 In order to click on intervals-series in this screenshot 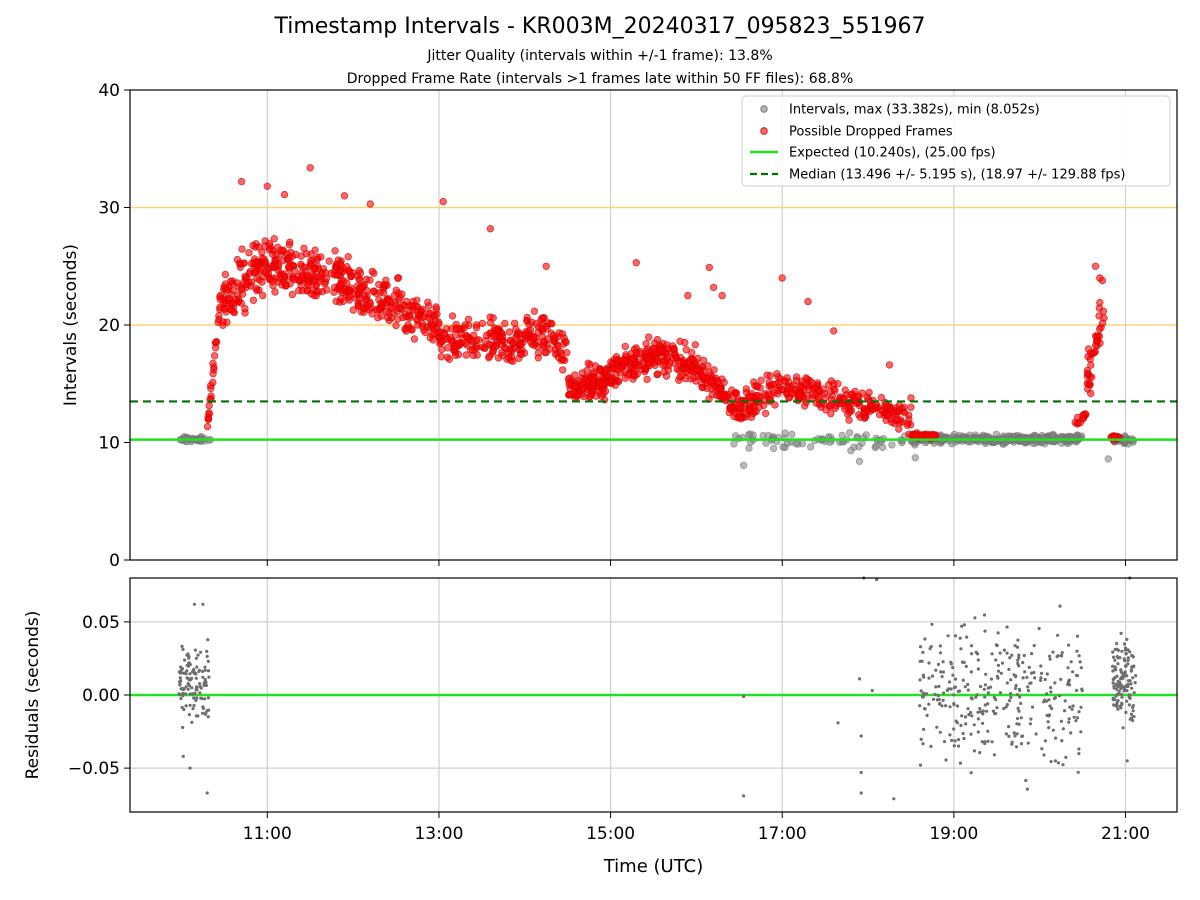, I will do `click(657, 449)`.